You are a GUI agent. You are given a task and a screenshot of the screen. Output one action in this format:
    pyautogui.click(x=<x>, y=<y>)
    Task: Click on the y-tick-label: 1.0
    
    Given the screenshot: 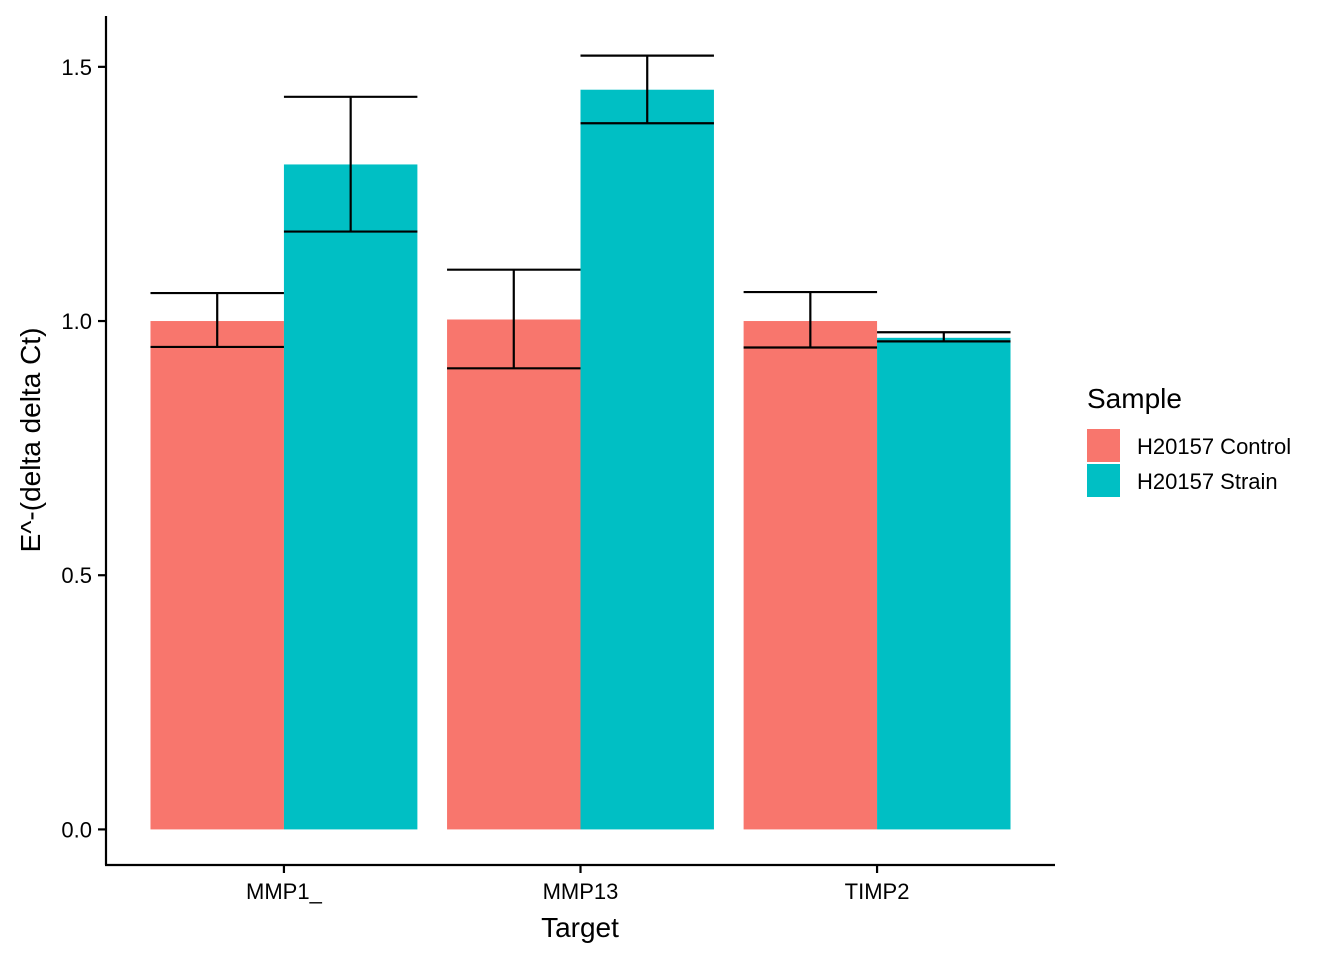 What is the action you would take?
    pyautogui.click(x=76, y=321)
    